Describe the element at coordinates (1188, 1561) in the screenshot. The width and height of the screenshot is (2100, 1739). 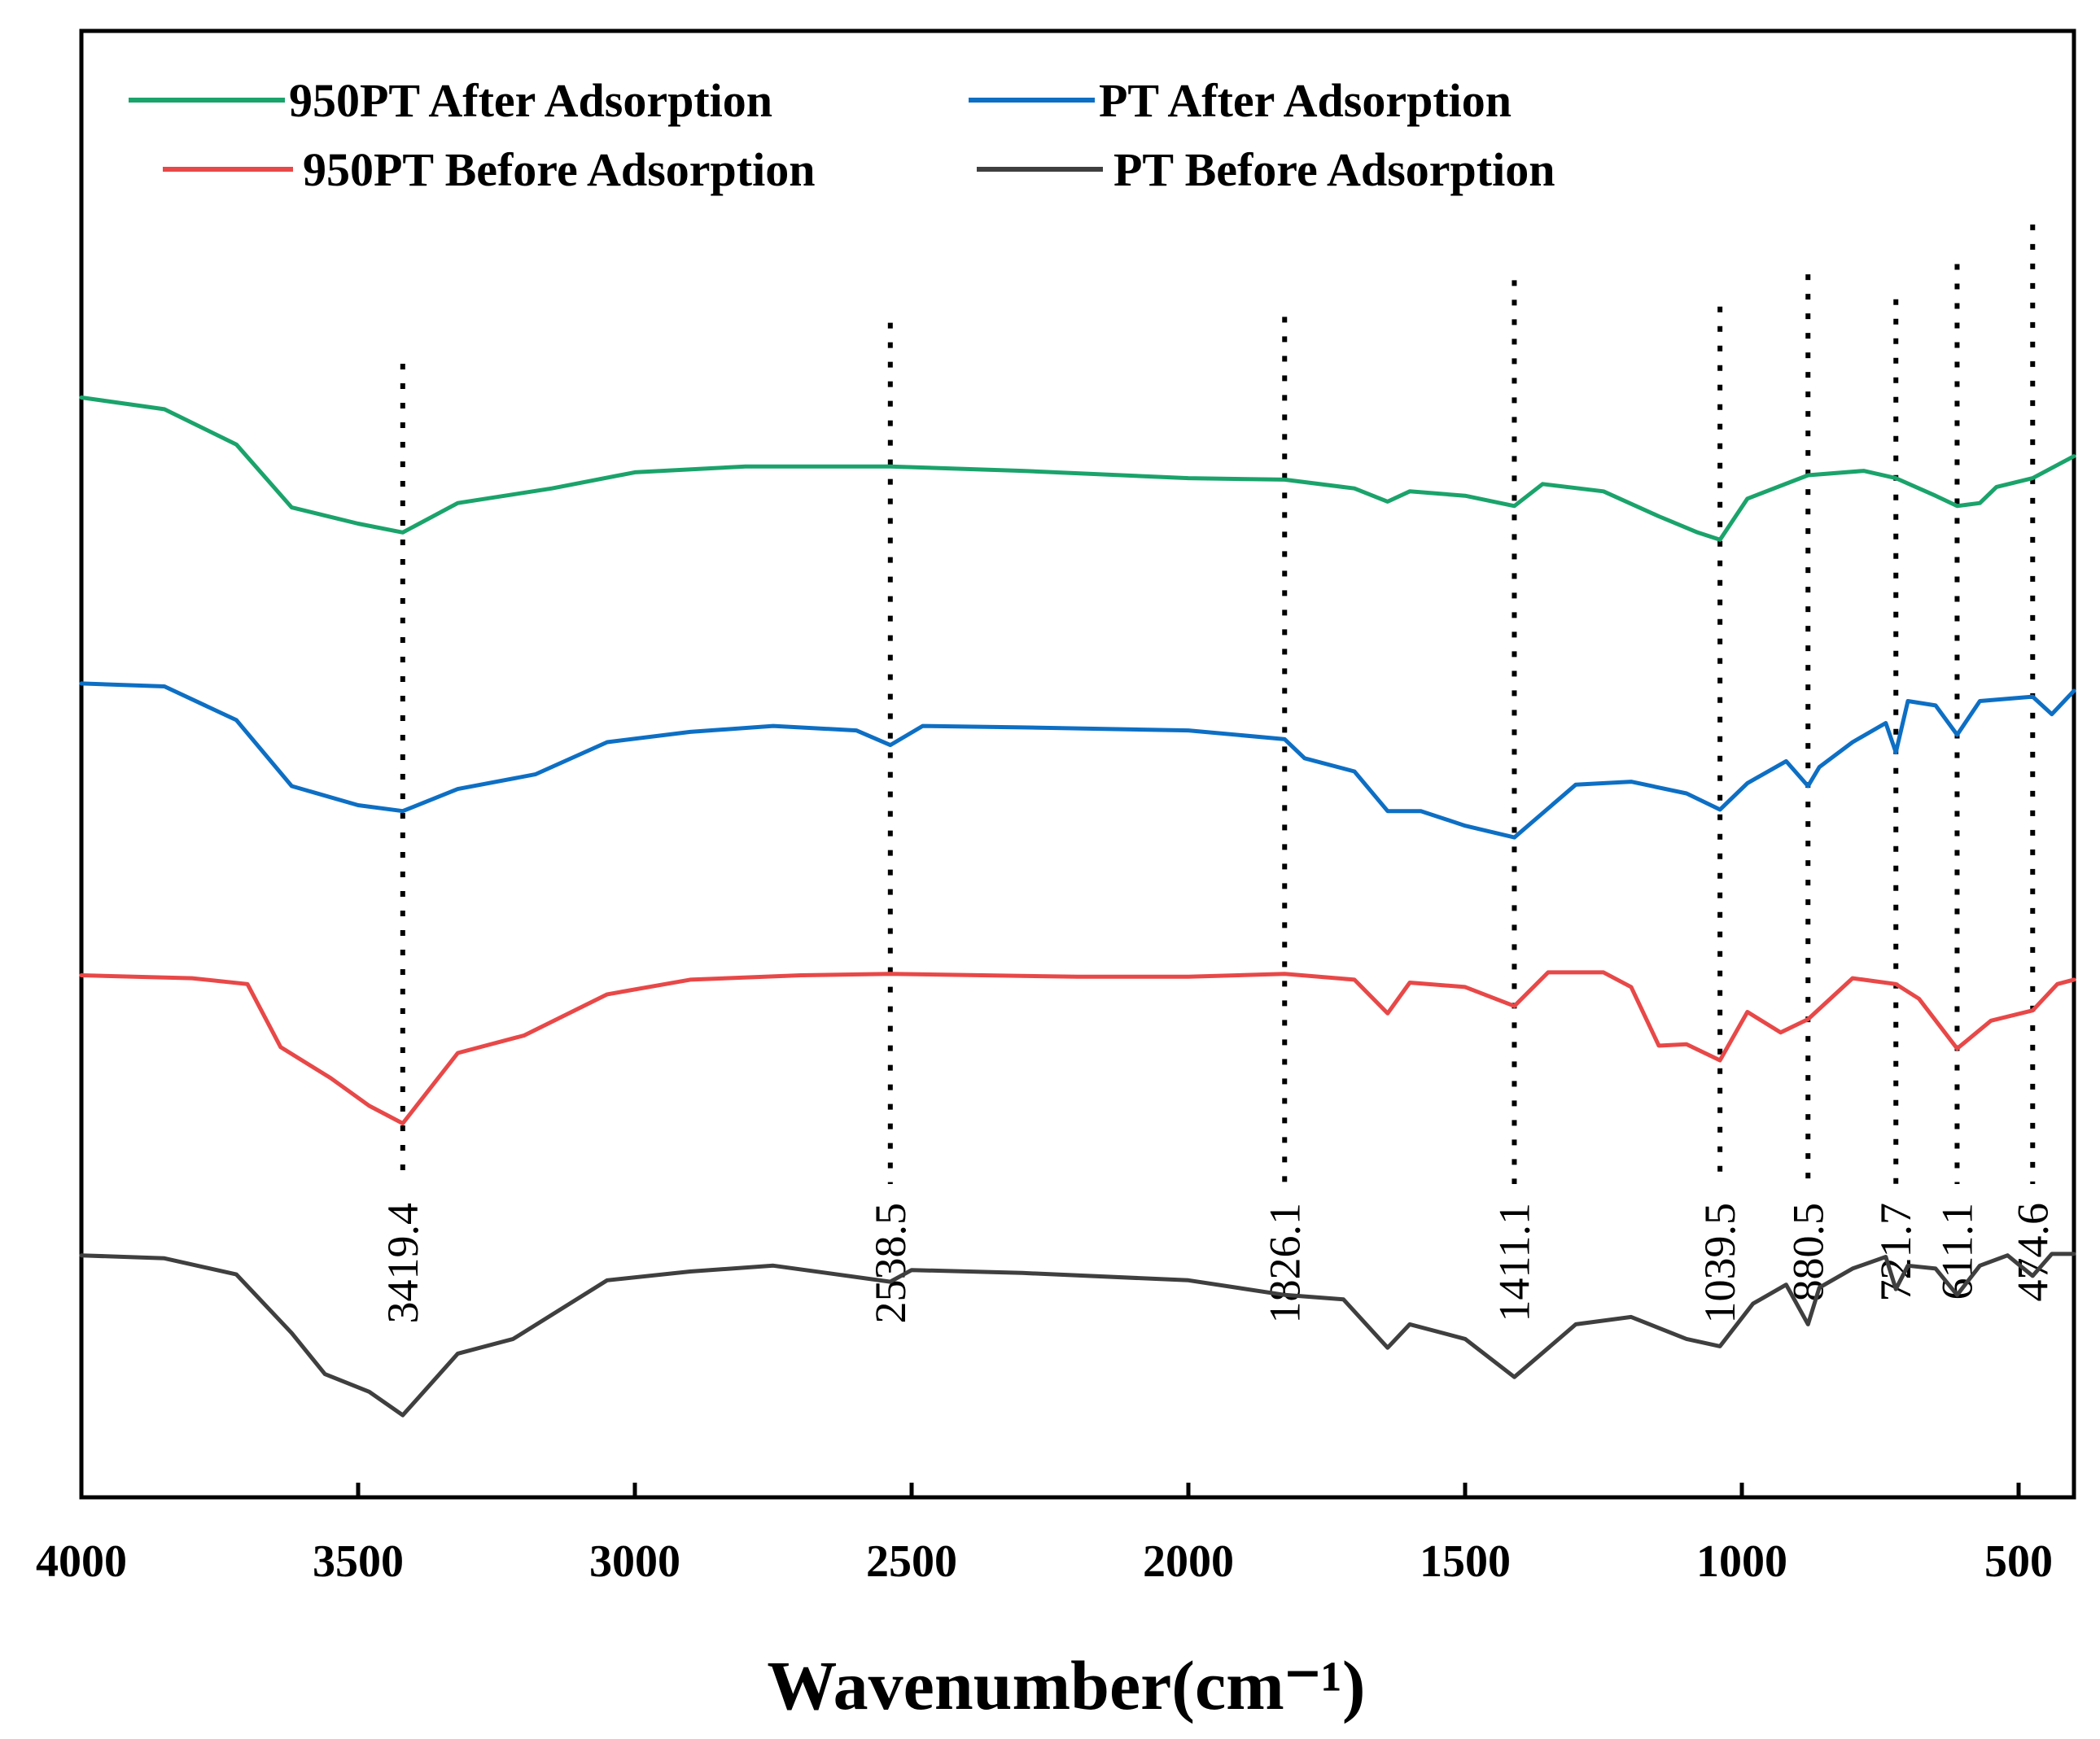
I see `x-tick-label-5: 2000` at that location.